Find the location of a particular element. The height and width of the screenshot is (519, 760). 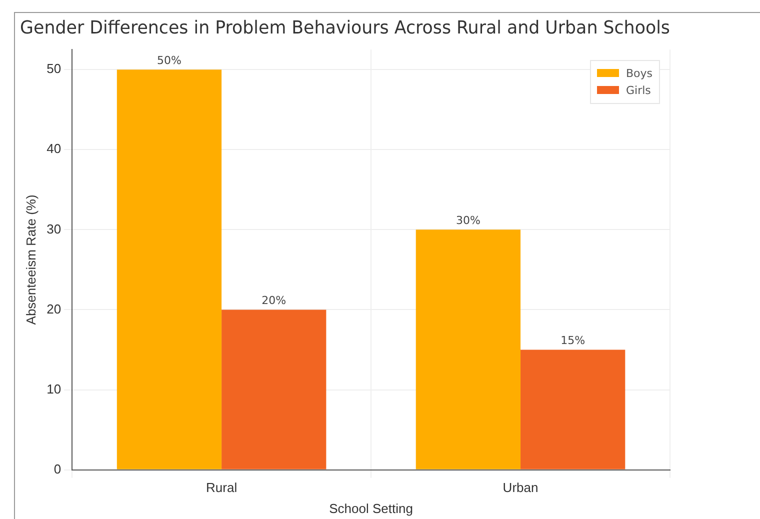

legend-label: Boys is located at coordinates (639, 73).